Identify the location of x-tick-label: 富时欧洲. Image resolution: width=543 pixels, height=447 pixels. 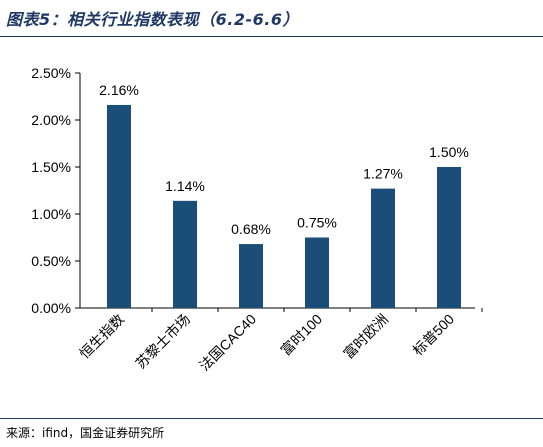
(365, 336).